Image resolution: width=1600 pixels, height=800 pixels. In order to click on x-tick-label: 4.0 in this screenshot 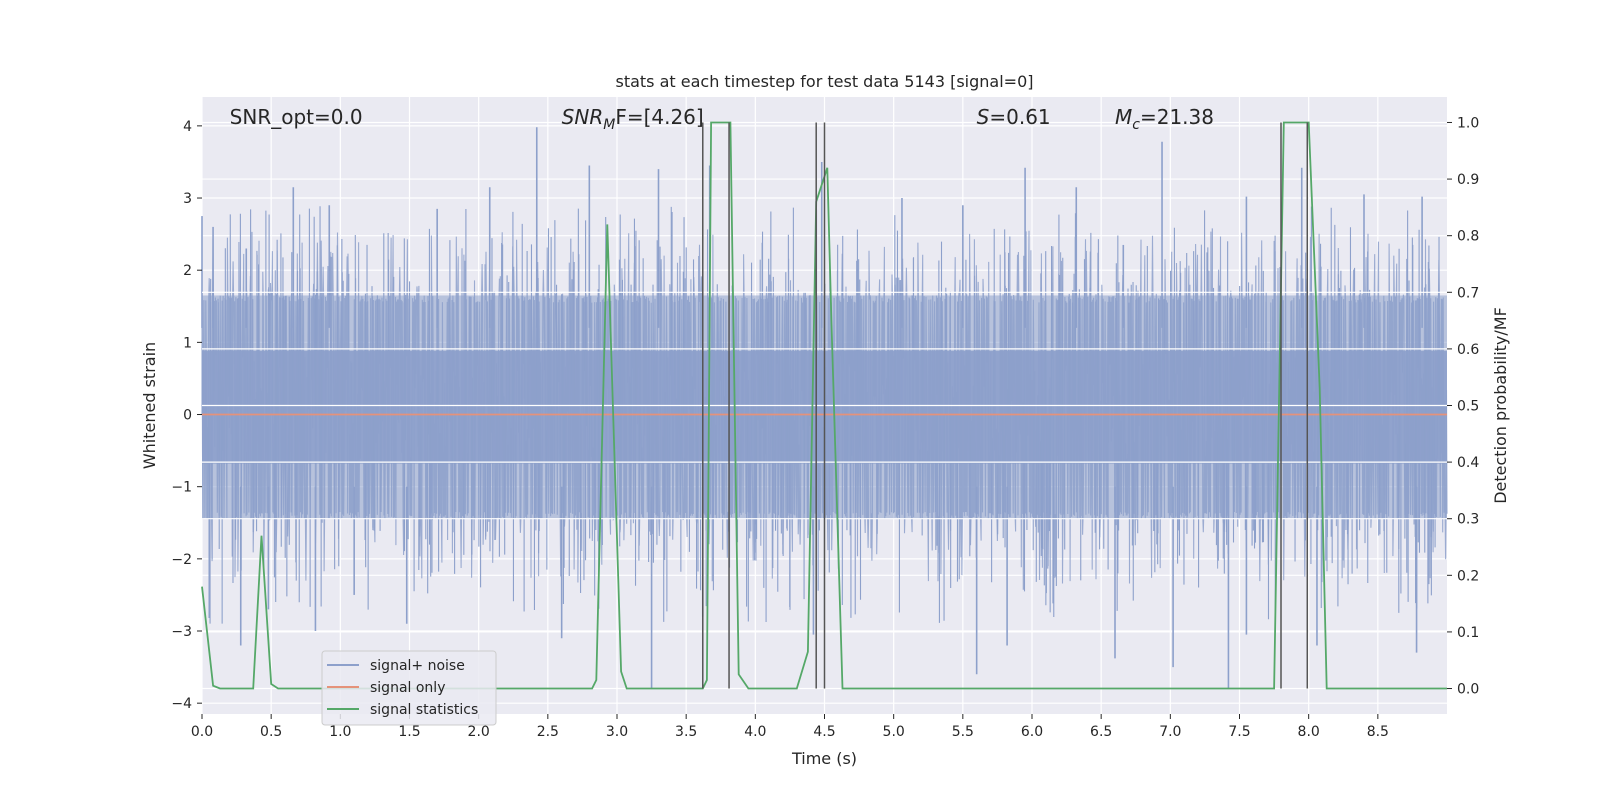, I will do `click(755, 732)`.